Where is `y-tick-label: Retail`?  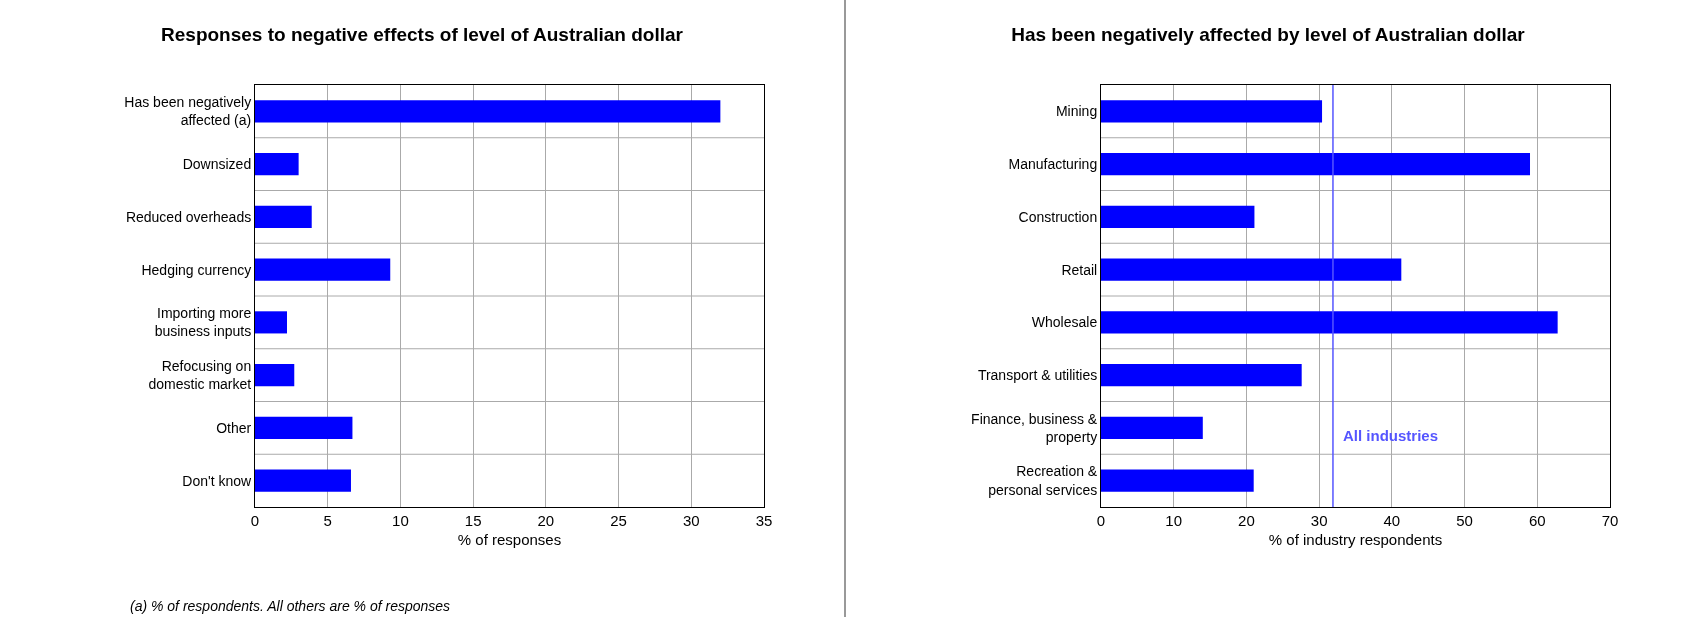
y-tick-label: Retail is located at coordinates (1079, 269).